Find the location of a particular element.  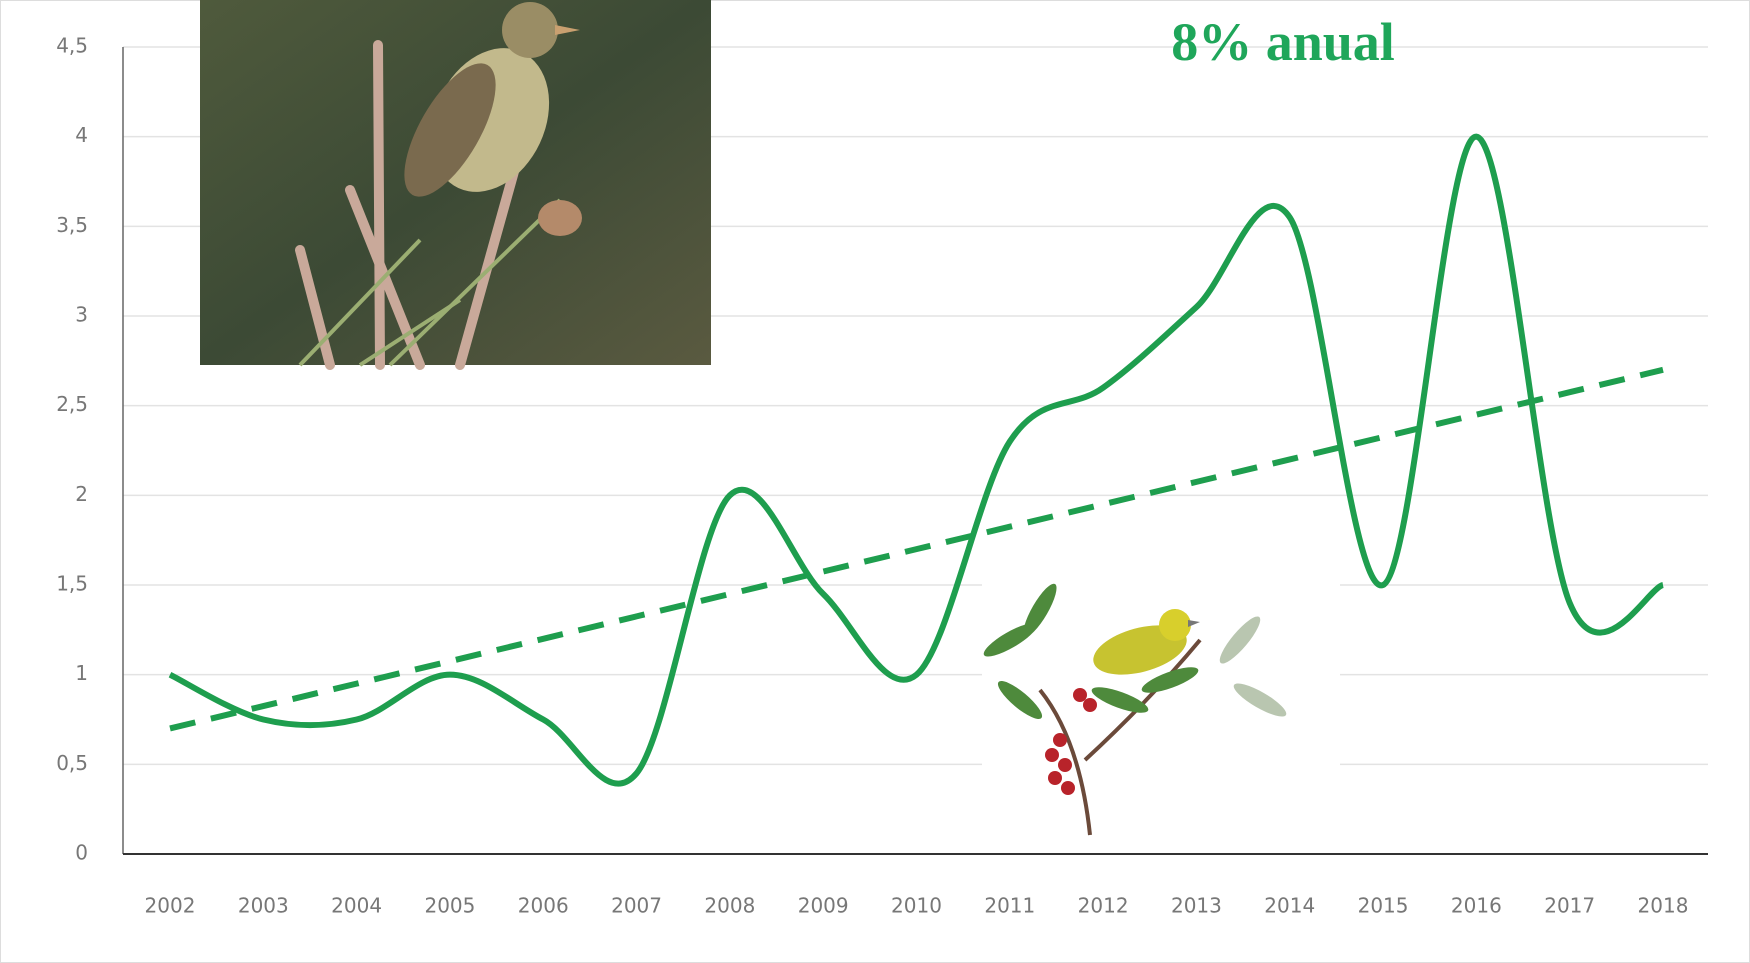

x-tick-label: 2012 is located at coordinates (1103, 906).